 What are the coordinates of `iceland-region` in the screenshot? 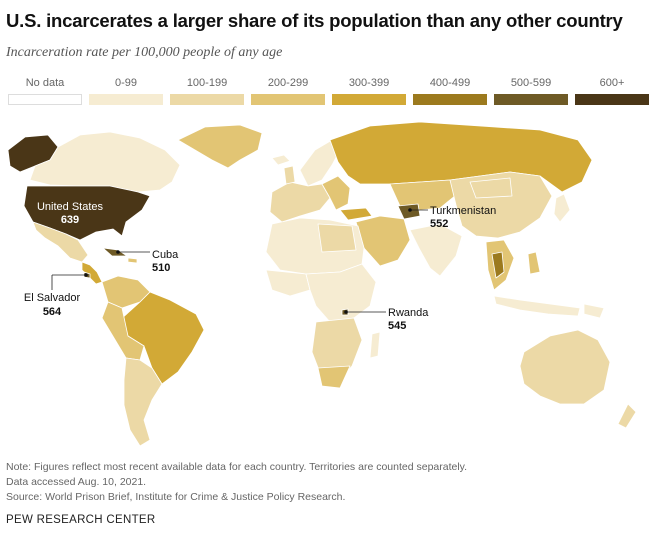 It's located at (281, 160).